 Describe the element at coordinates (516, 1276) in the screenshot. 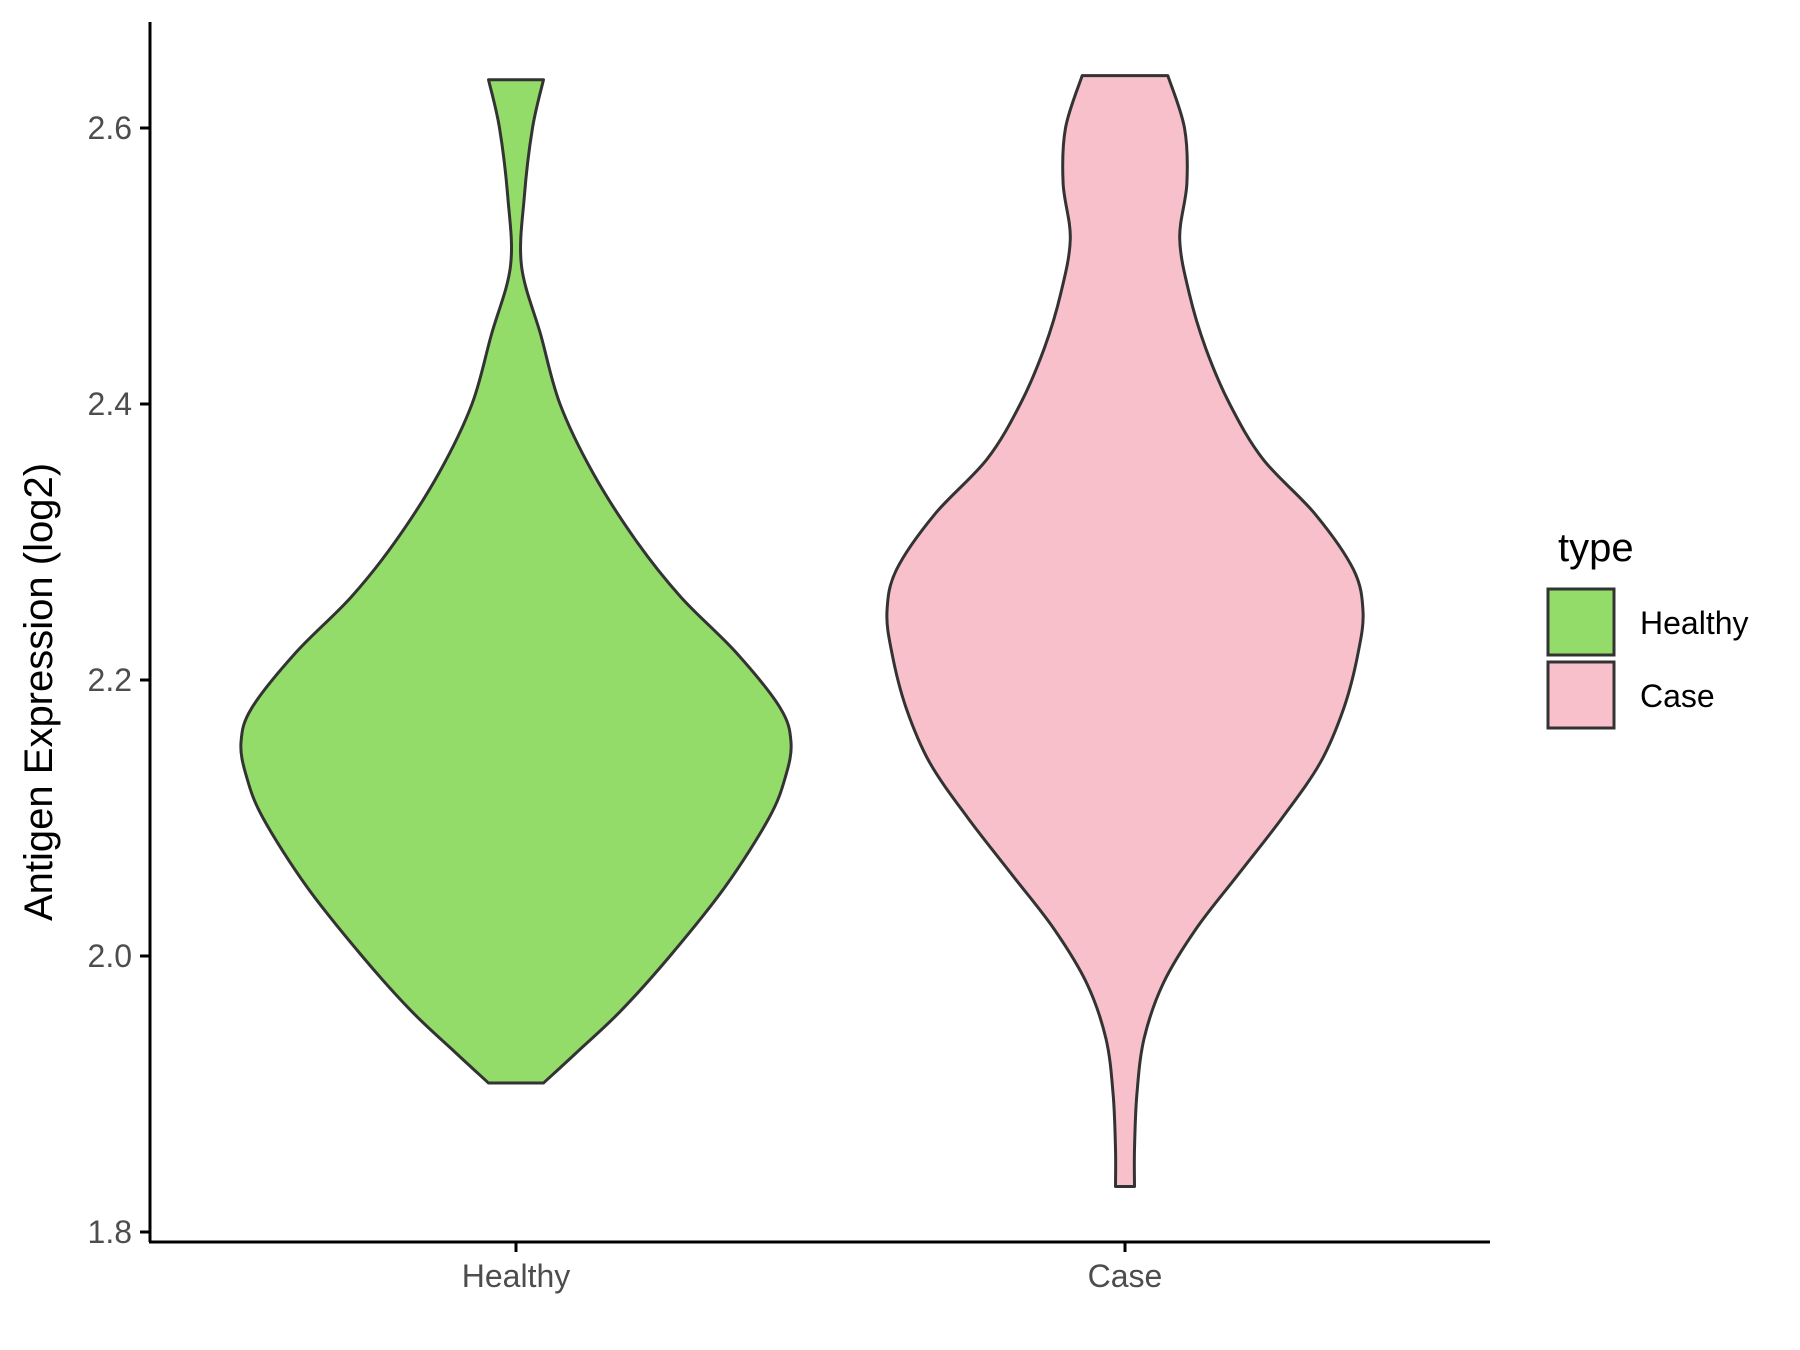

I see `x-tick-label: Healthy` at that location.